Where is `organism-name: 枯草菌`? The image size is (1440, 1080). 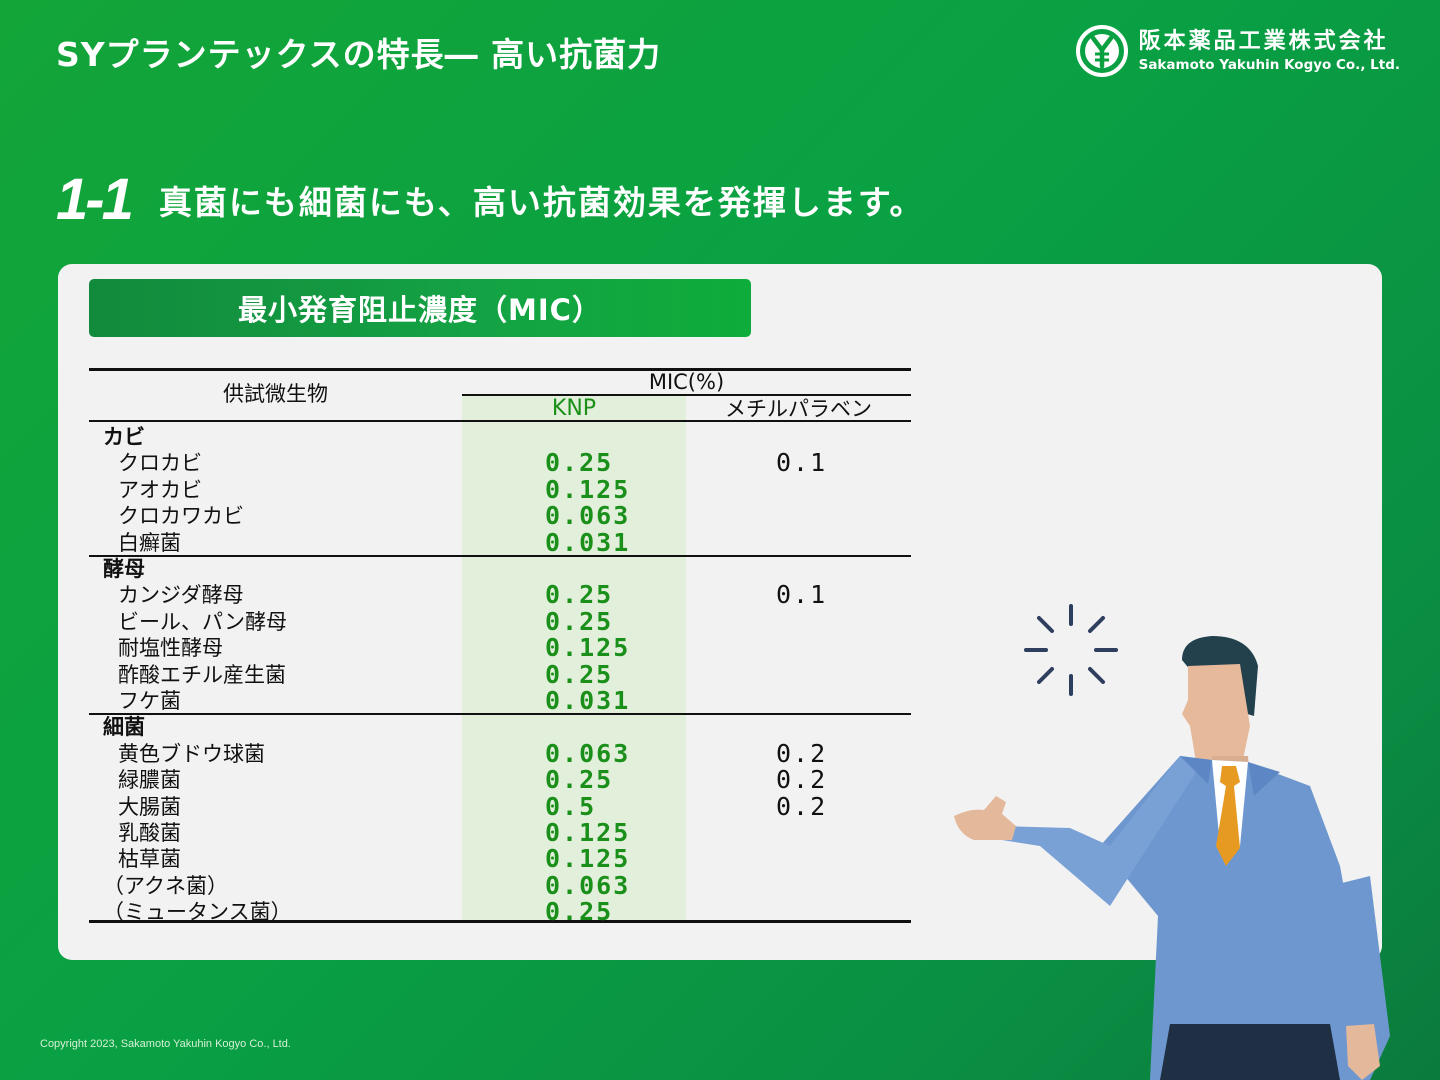 organism-name: 枯草菌 is located at coordinates (149, 859).